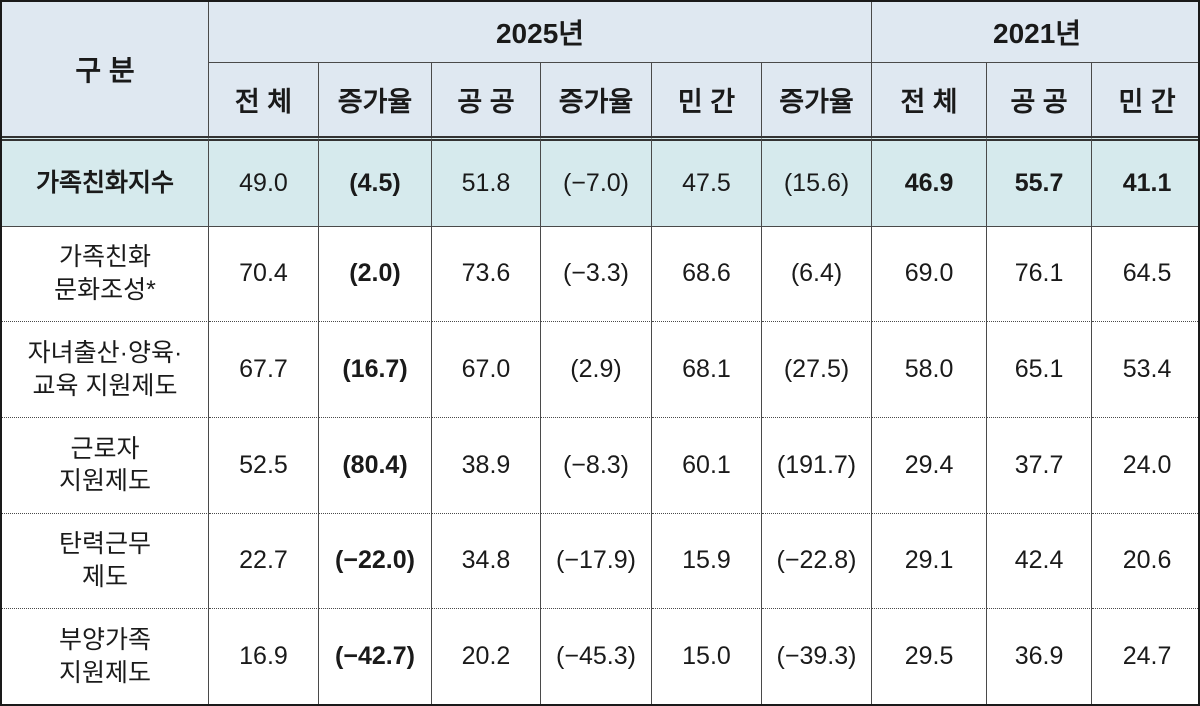 This screenshot has width=1200, height=706. I want to click on data-cell: 51.8, so click(486, 181).